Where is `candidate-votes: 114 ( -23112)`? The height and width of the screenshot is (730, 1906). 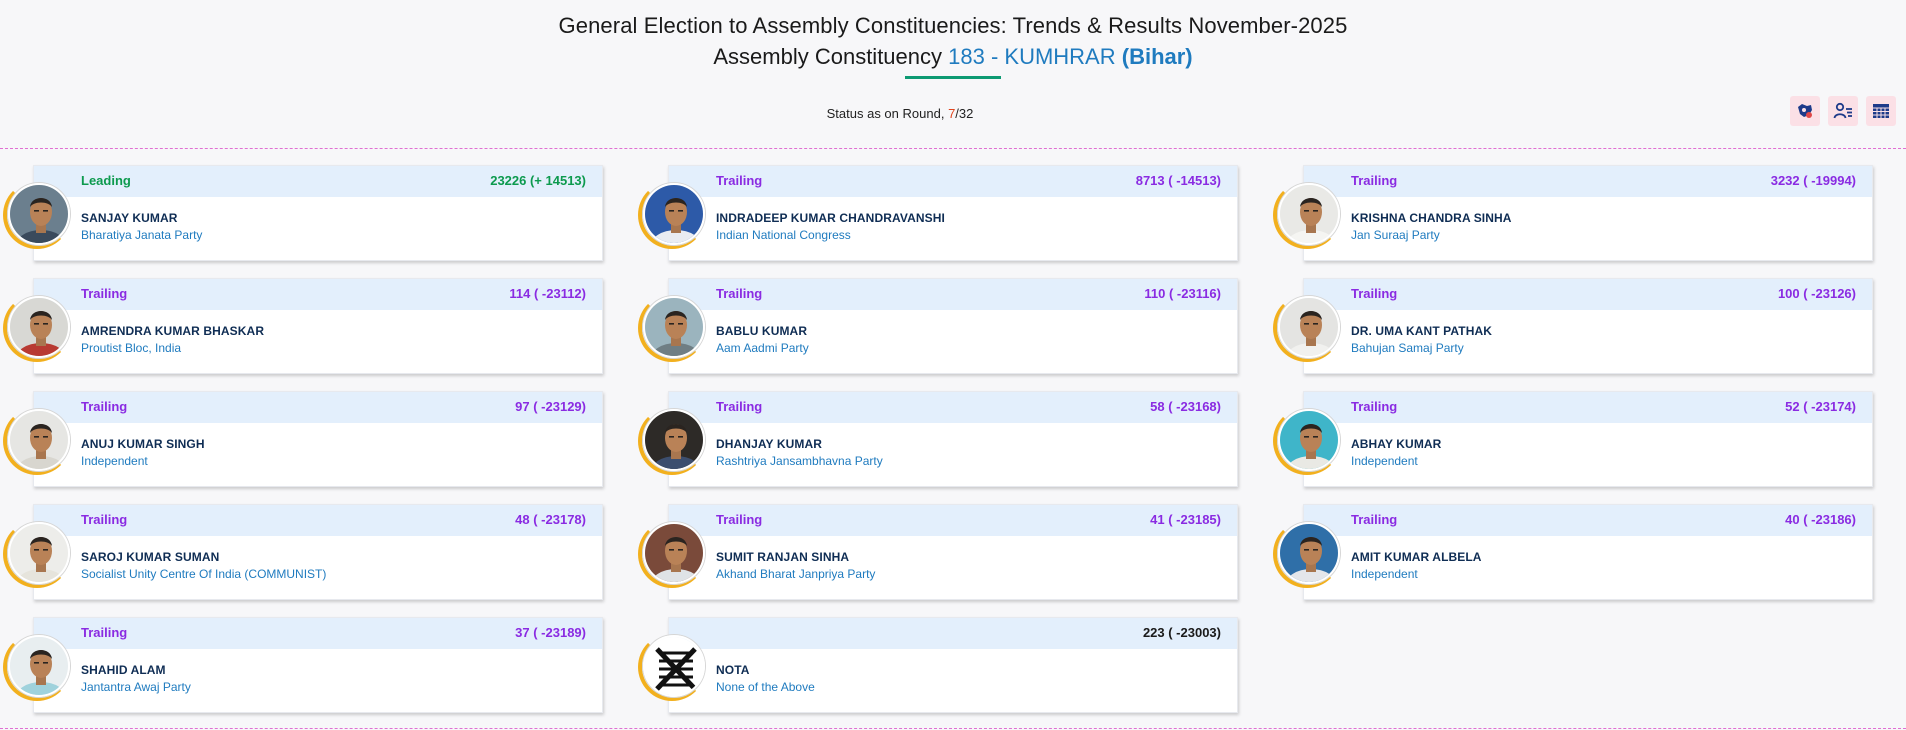 candidate-votes: 114 ( -23112) is located at coordinates (547, 293).